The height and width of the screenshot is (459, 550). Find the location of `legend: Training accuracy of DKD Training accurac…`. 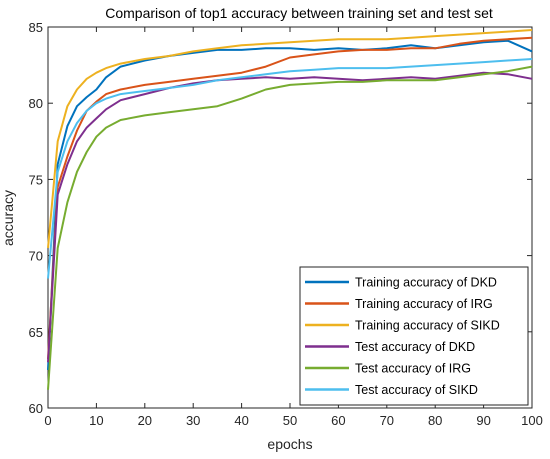

legend: Training accuracy of DKD Training accurac… is located at coordinates (414, 336).